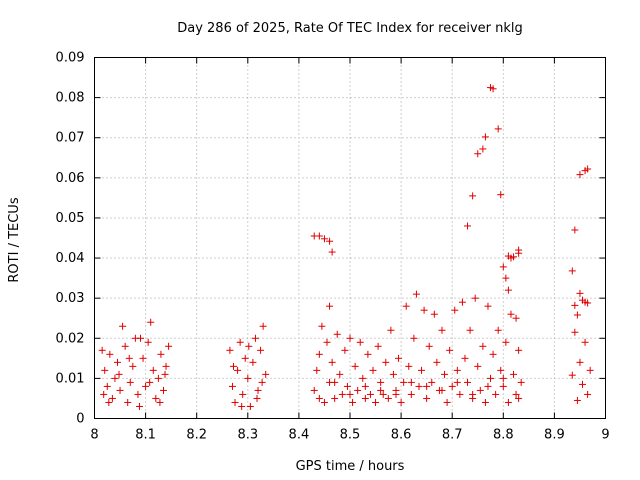 The image size is (640, 480). What do you see at coordinates (196, 435) in the screenshot?
I see `x-tick-label: 8.2` at bounding box center [196, 435].